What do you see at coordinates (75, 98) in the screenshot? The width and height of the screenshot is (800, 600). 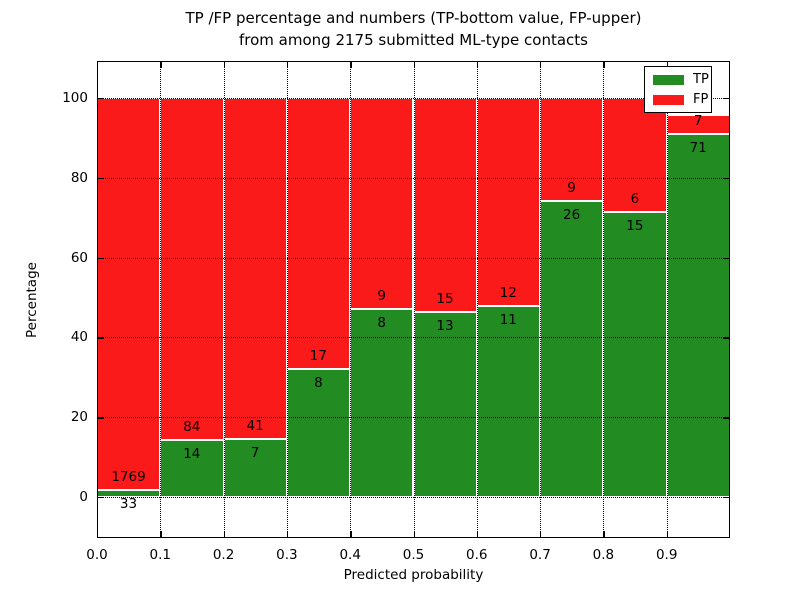 I see `y-tick-label-100: 100` at bounding box center [75, 98].